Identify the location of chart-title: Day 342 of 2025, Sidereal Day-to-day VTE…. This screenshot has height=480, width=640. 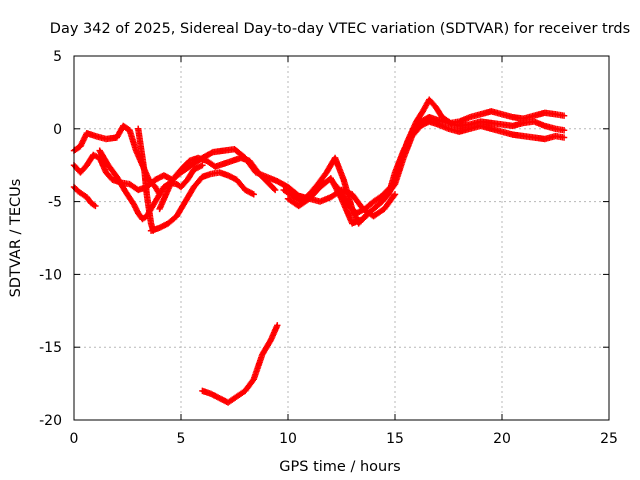
(340, 29).